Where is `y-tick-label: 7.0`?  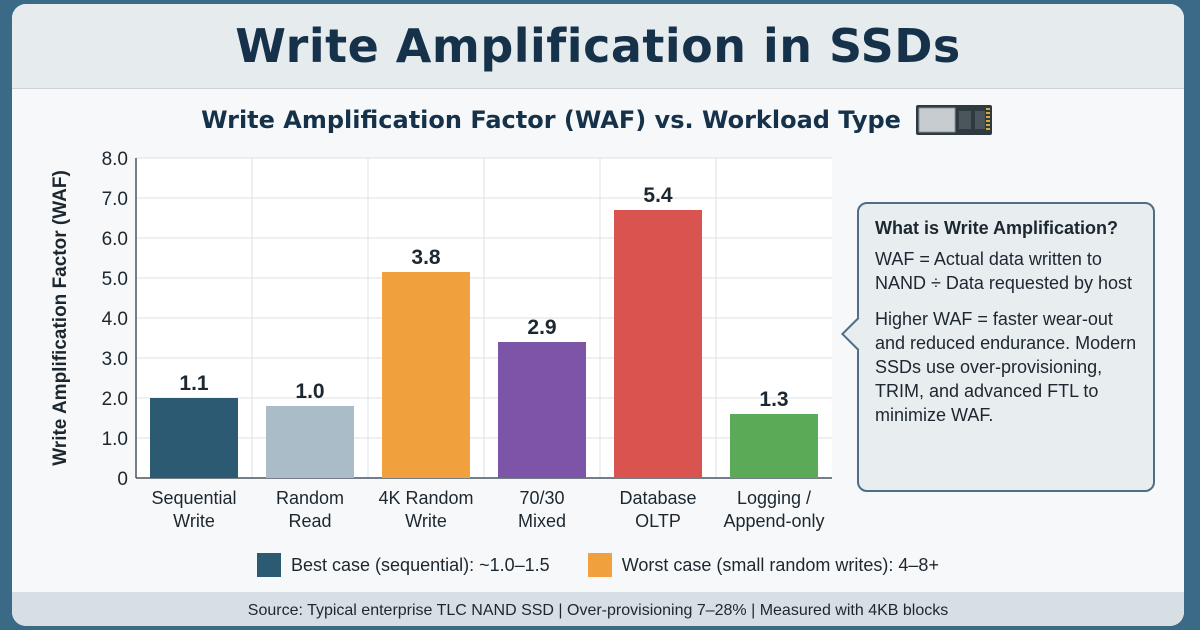
y-tick-label: 7.0 is located at coordinates (115, 199).